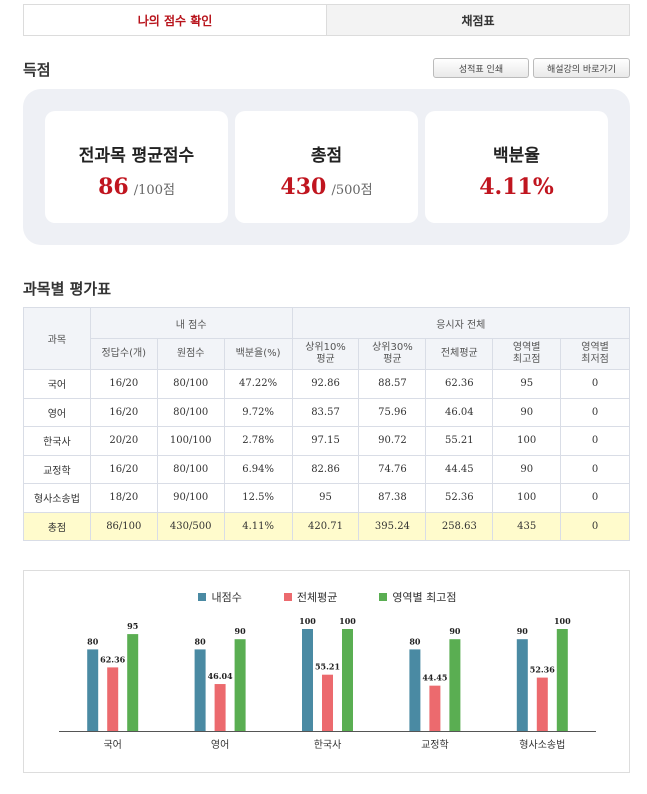 The image size is (647, 794). I want to click on table-cell: 97.15, so click(325, 441).